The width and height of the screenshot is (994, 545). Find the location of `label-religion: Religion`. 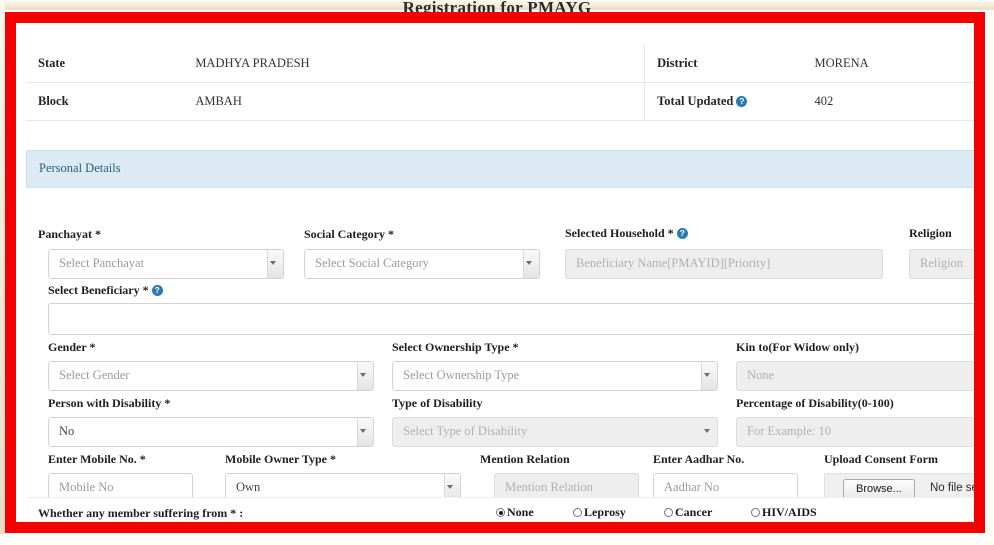

label-religion: Religion is located at coordinates (930, 233).